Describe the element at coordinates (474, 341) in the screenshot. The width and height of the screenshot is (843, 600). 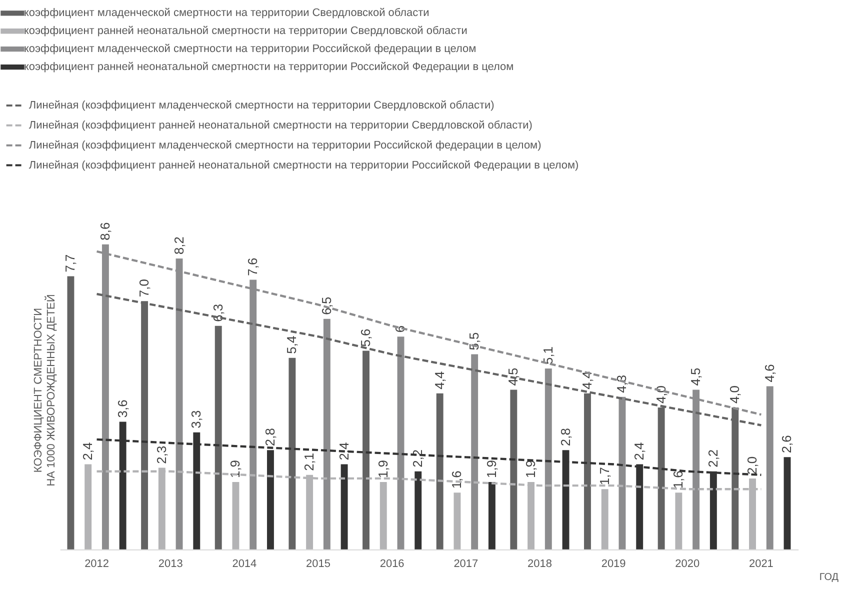
I see `data-label: 5,5` at that location.